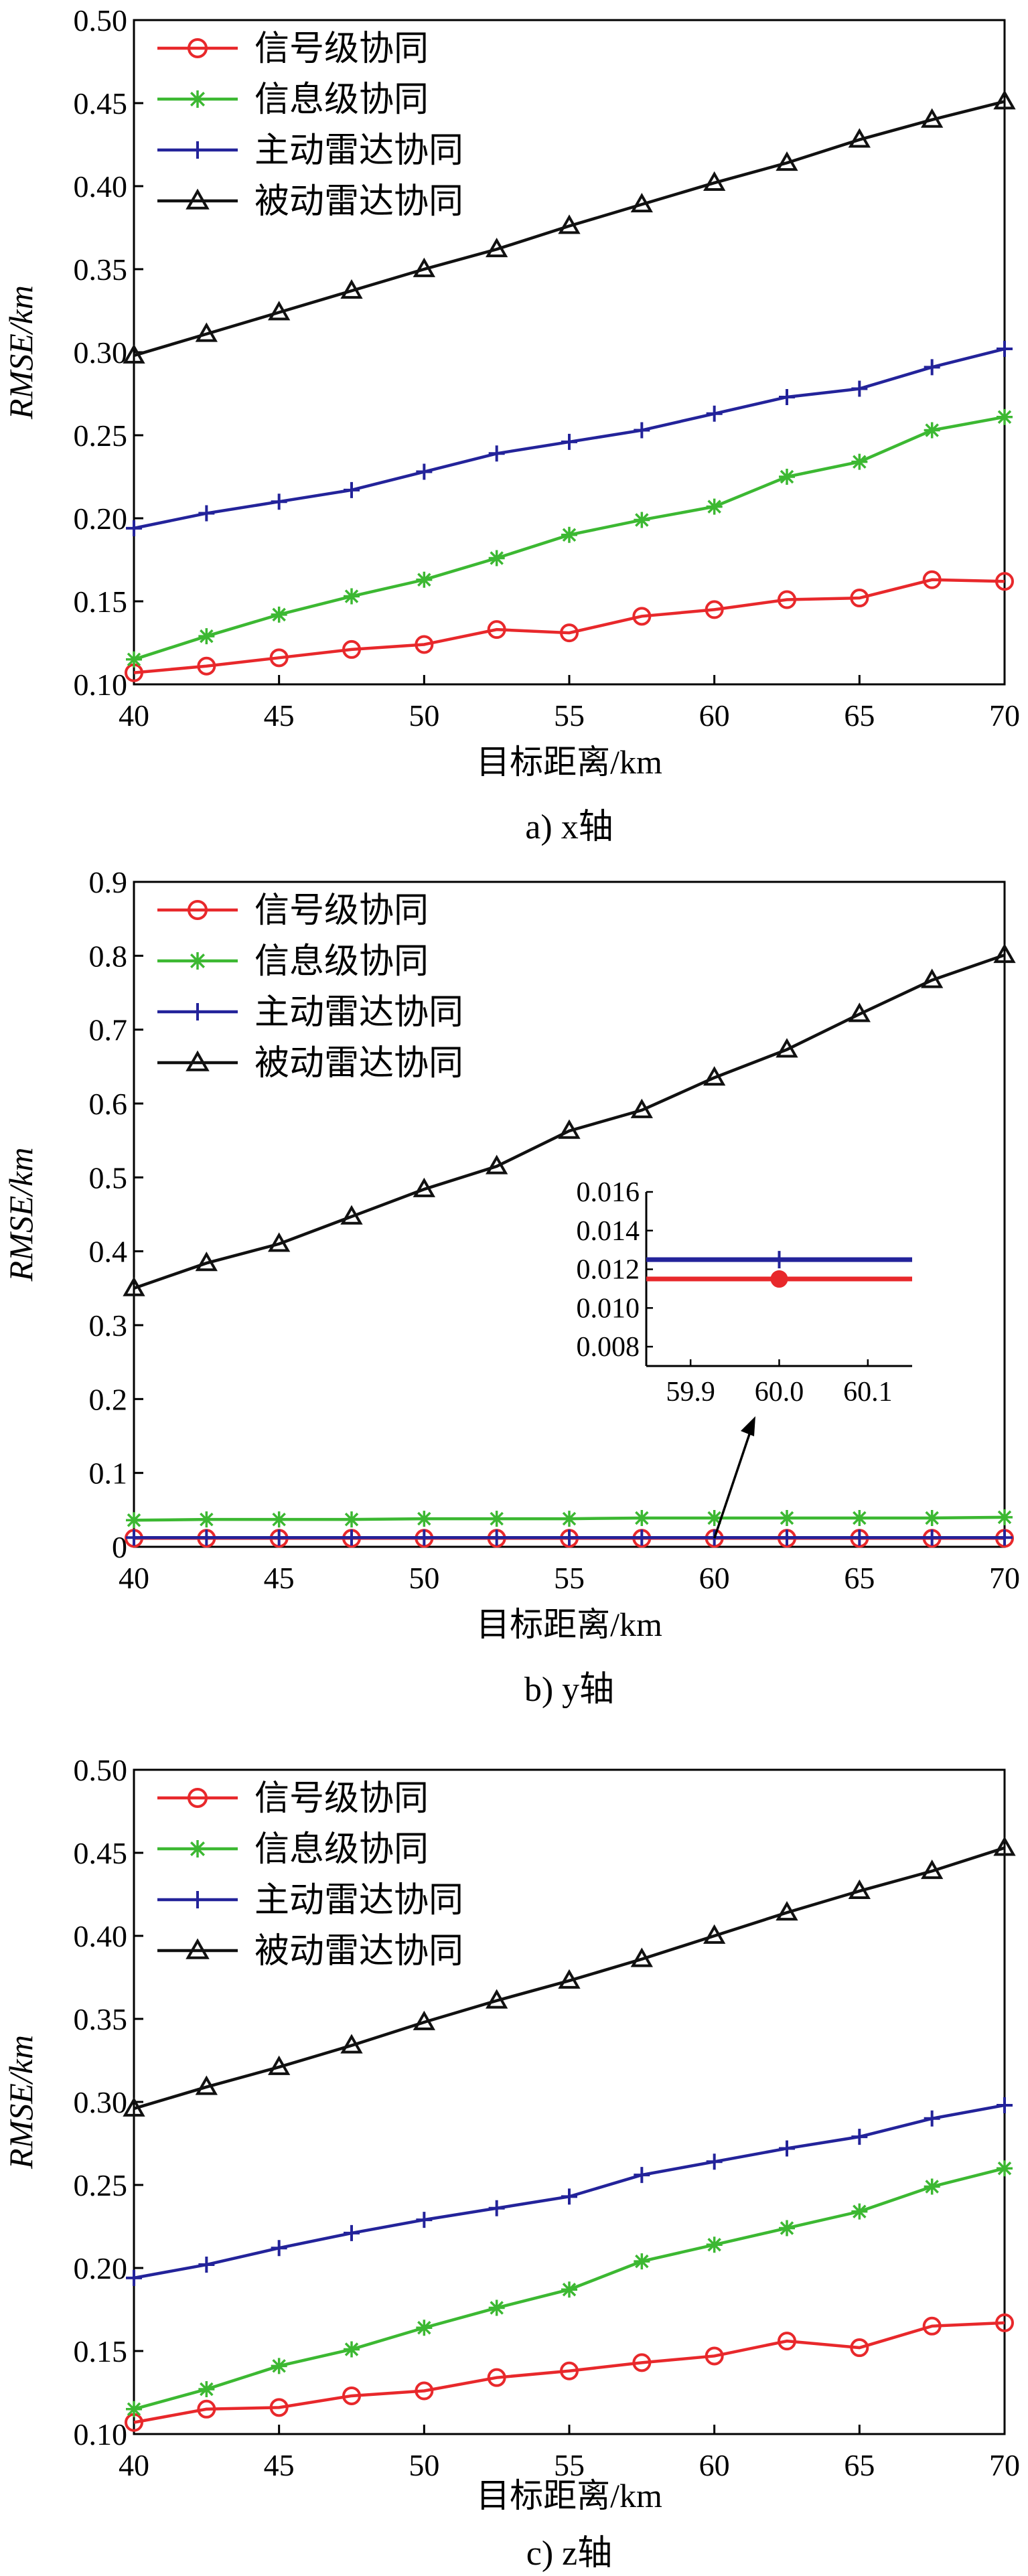 This screenshot has width=1028, height=2576. I want to click on legend-label: 信号级协同, so click(341, 911).